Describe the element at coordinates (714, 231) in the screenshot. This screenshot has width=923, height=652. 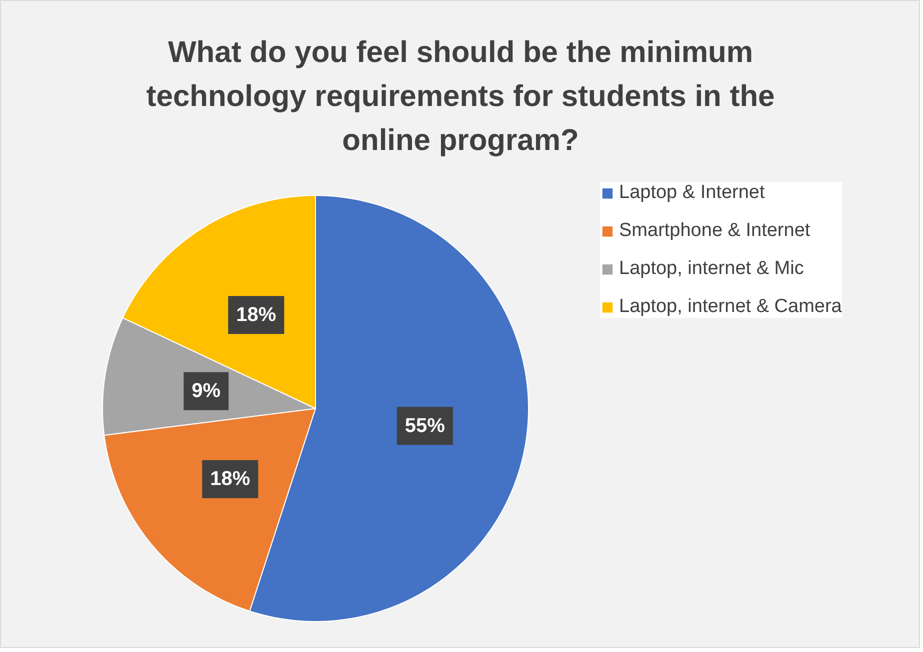
I see `legend-label: Smartphone & Internet` at that location.